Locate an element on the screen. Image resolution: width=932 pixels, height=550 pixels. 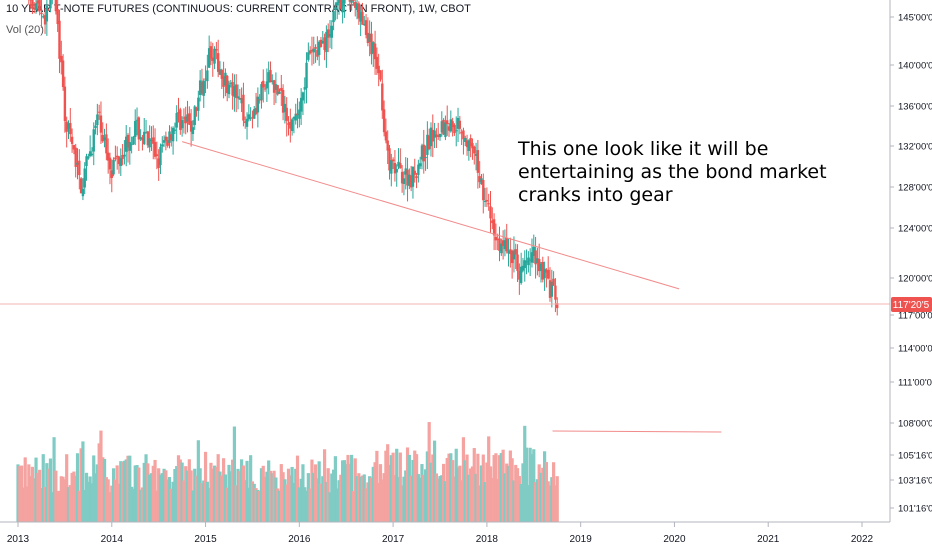
y-tick-label: 105'16'0 is located at coordinates (915, 456).